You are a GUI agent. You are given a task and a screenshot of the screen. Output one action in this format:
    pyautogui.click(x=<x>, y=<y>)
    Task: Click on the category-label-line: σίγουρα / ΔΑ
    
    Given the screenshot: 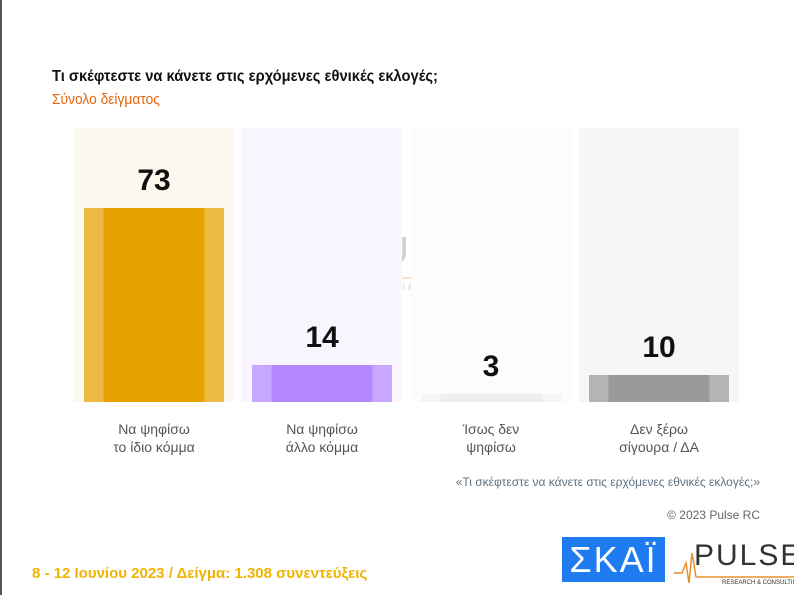 What is the action you would take?
    pyautogui.click(x=659, y=447)
    